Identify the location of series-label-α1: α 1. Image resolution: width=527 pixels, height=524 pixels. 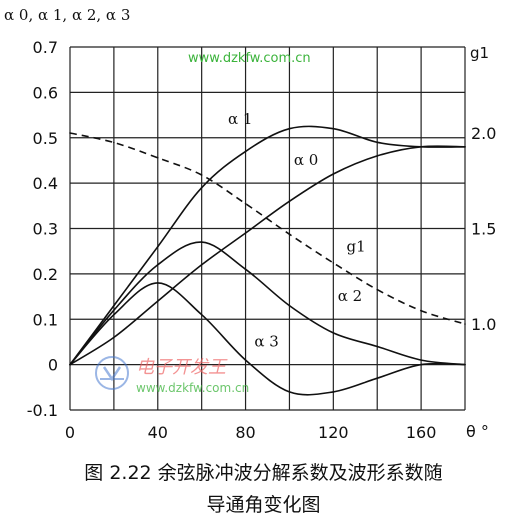
(240, 119).